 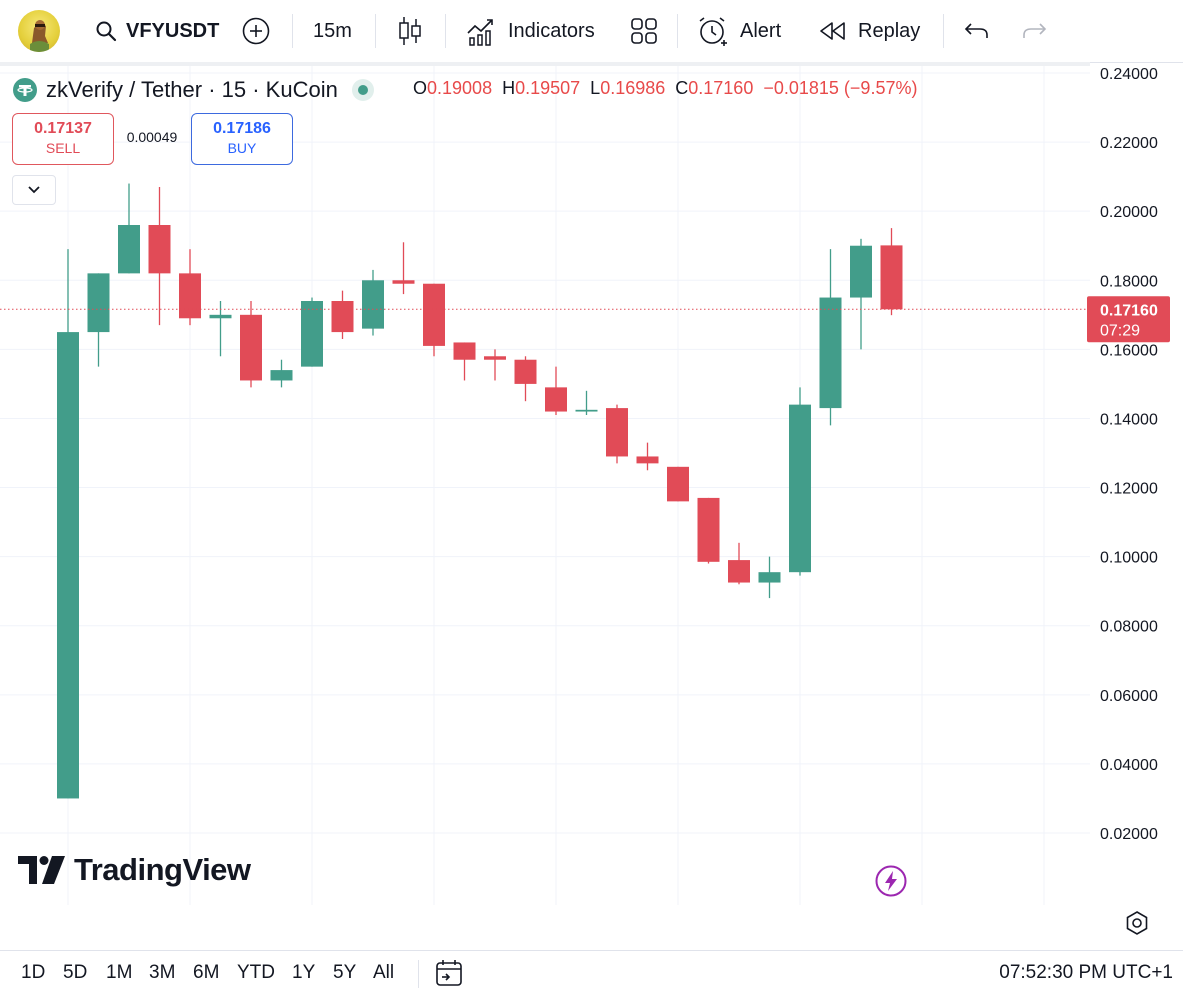 I want to click on alert-button: Alert, so click(x=739, y=31).